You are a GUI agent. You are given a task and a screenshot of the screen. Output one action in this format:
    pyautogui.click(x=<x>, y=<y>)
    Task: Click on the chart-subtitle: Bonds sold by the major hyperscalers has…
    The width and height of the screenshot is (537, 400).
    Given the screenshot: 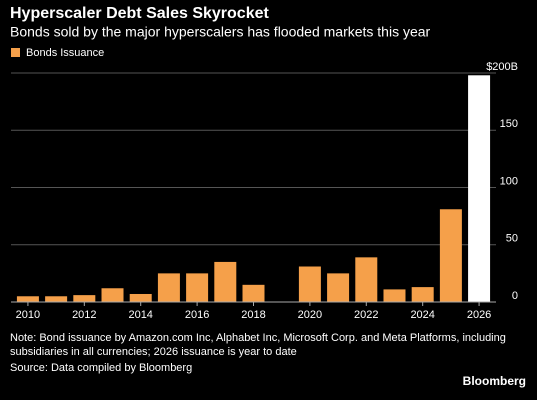 What is the action you would take?
    pyautogui.click(x=220, y=32)
    